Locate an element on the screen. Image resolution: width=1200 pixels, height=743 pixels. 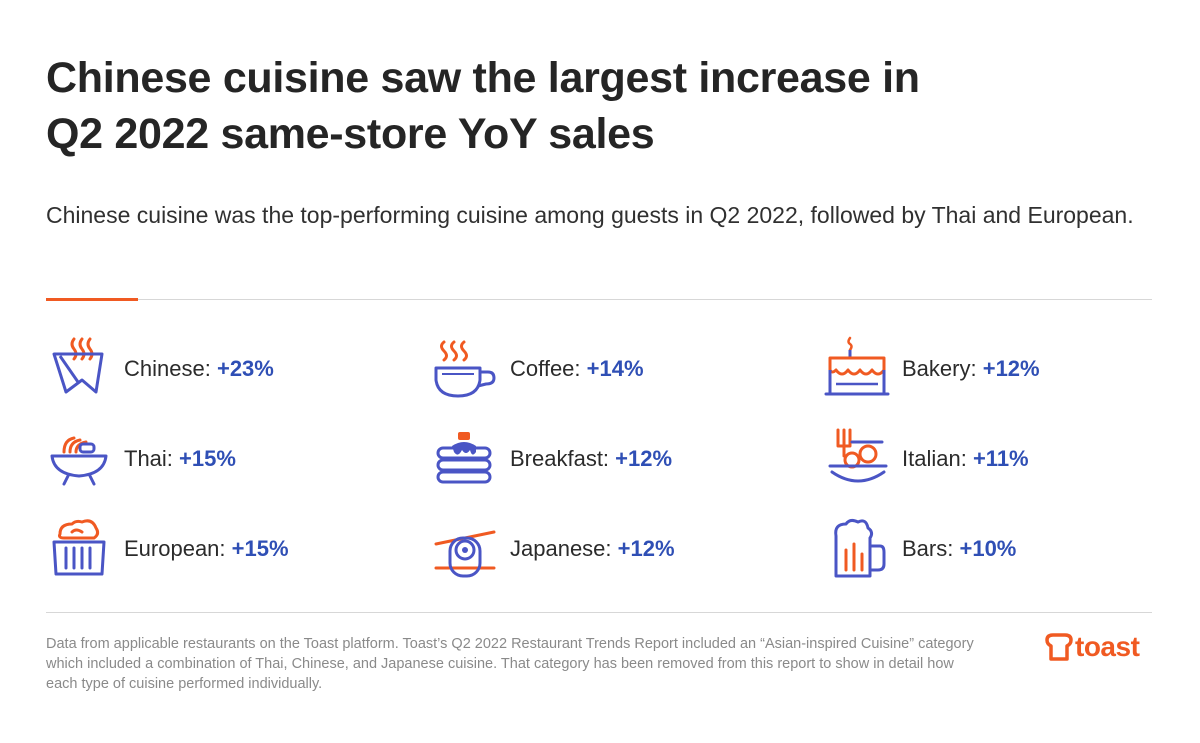
cuisine-item-bars: Bars: +10% is located at coordinates (920, 549).